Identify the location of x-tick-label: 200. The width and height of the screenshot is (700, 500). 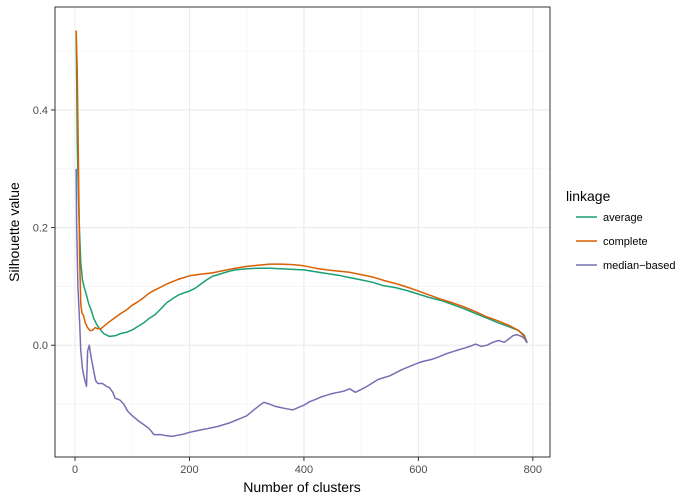
(189, 470).